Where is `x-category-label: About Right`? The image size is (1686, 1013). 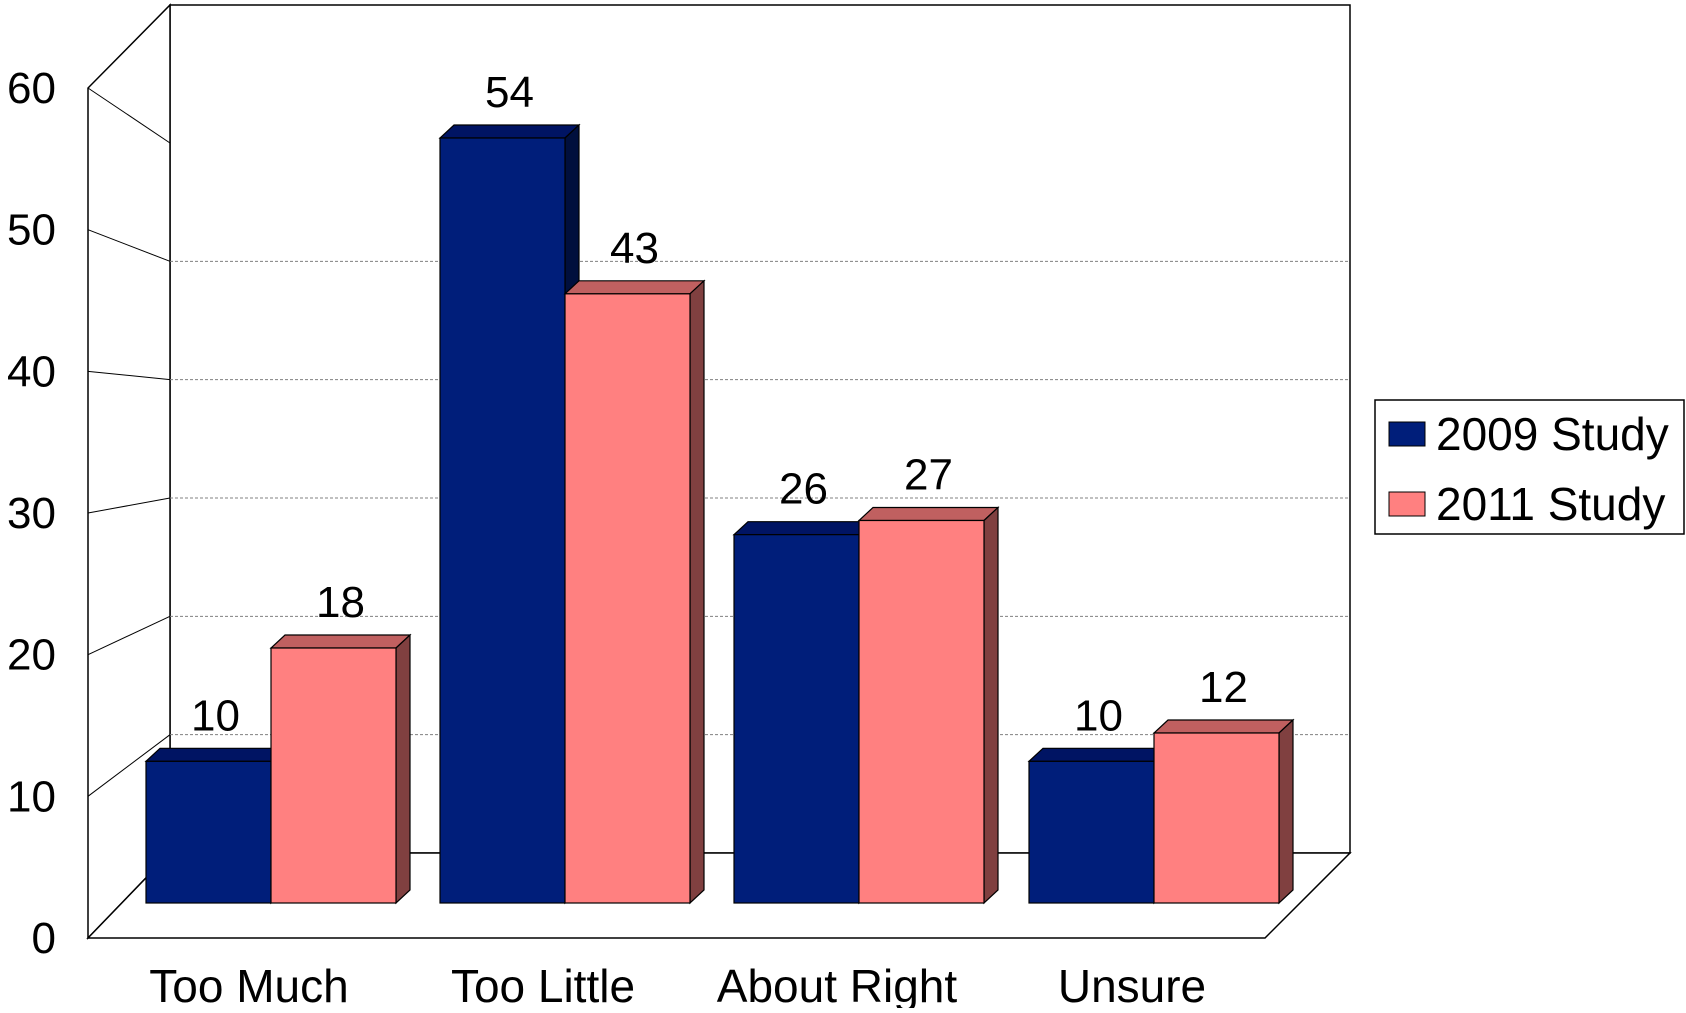
x-category-label: About Right is located at coordinates (837, 984).